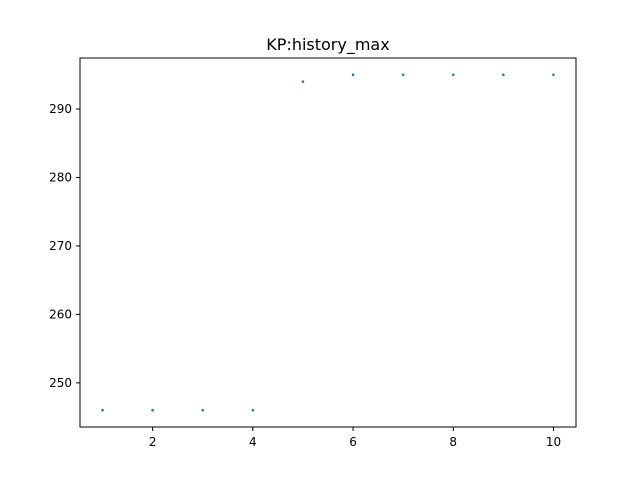 The height and width of the screenshot is (480, 640). What do you see at coordinates (253, 442) in the screenshot?
I see `x-tick-label: 4` at bounding box center [253, 442].